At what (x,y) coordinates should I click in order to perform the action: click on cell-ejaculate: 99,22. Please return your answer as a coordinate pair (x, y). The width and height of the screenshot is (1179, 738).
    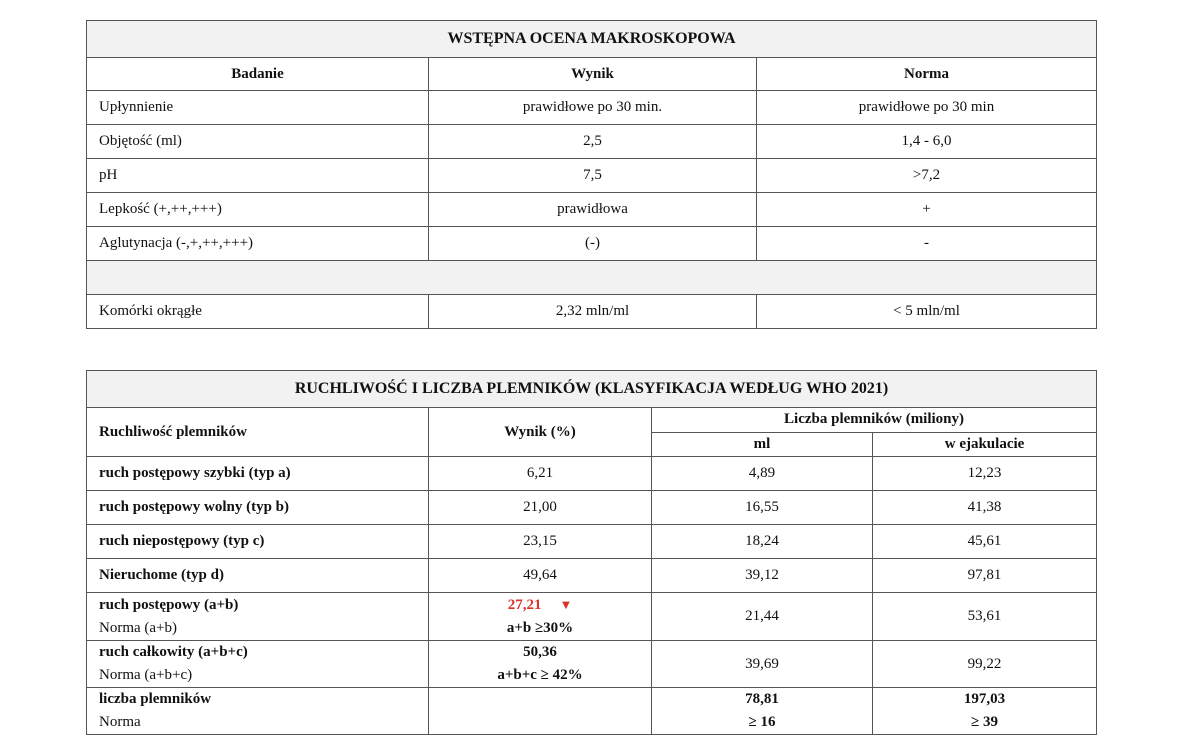
    Looking at the image, I should click on (984, 664).